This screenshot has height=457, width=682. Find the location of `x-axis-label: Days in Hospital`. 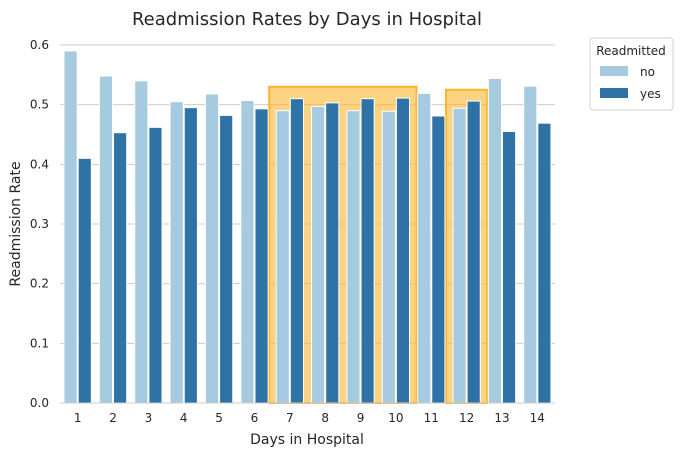

x-axis-label: Days in Hospital is located at coordinates (307, 440).